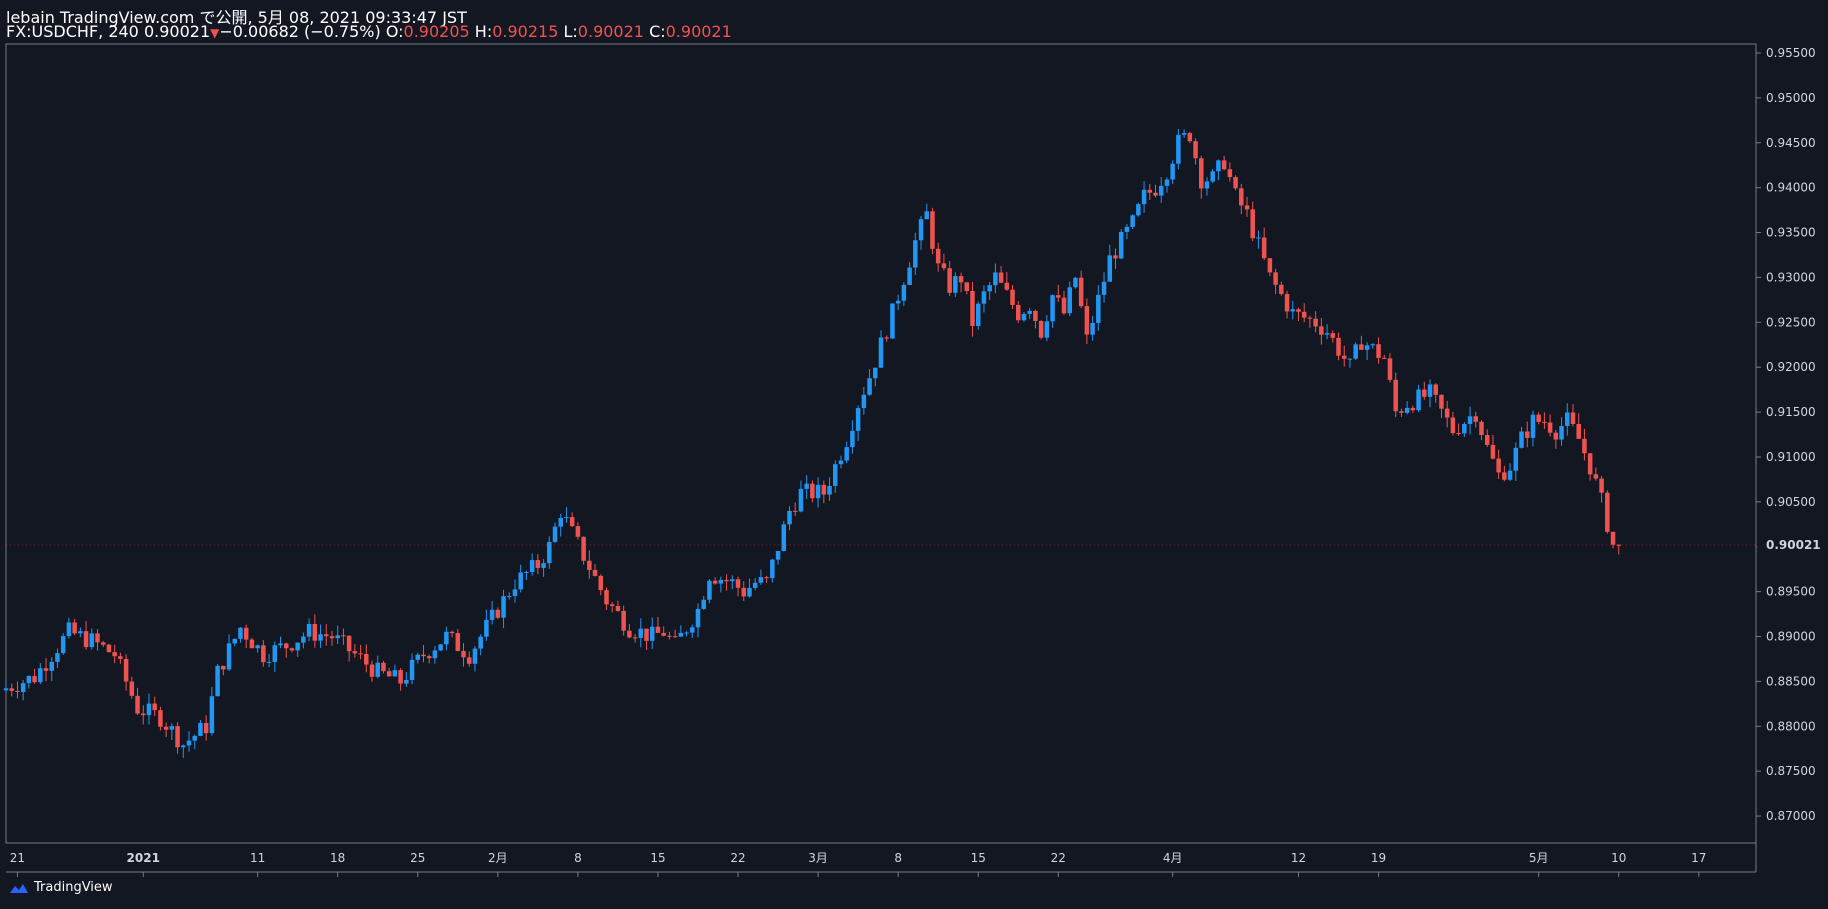 The width and height of the screenshot is (1828, 909). I want to click on last-price-badge, so click(1786, 544).